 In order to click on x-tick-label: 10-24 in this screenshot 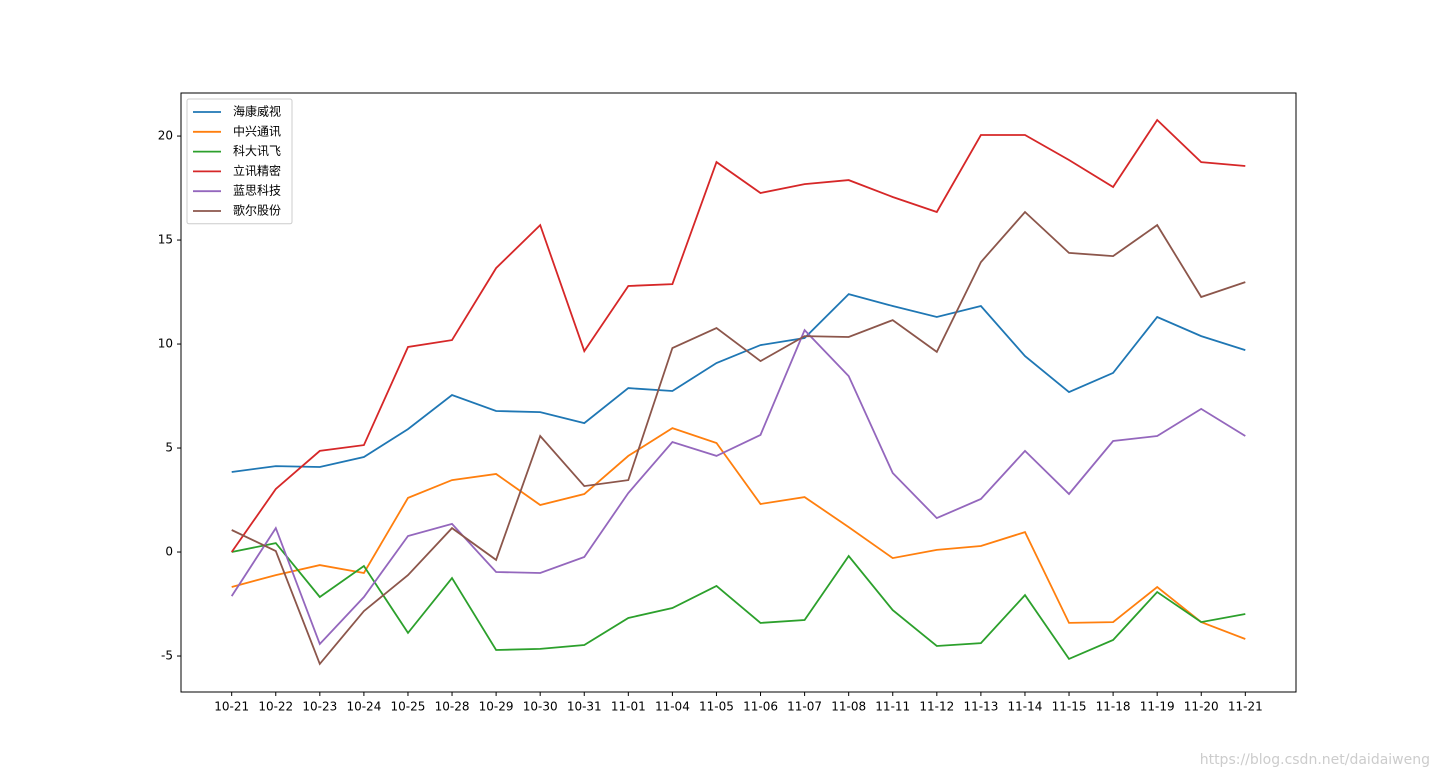, I will do `click(363, 707)`.